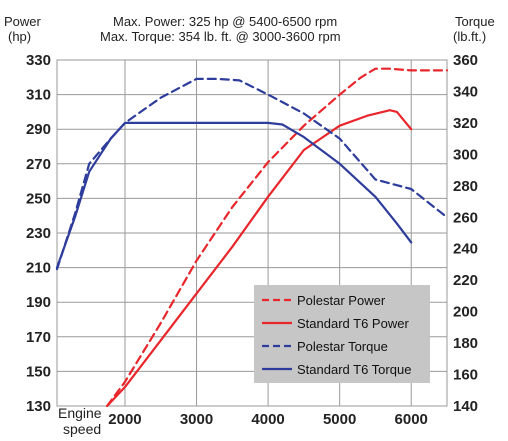  What do you see at coordinates (38, 60) in the screenshot?
I see `y-left-tick-label: 330` at bounding box center [38, 60].